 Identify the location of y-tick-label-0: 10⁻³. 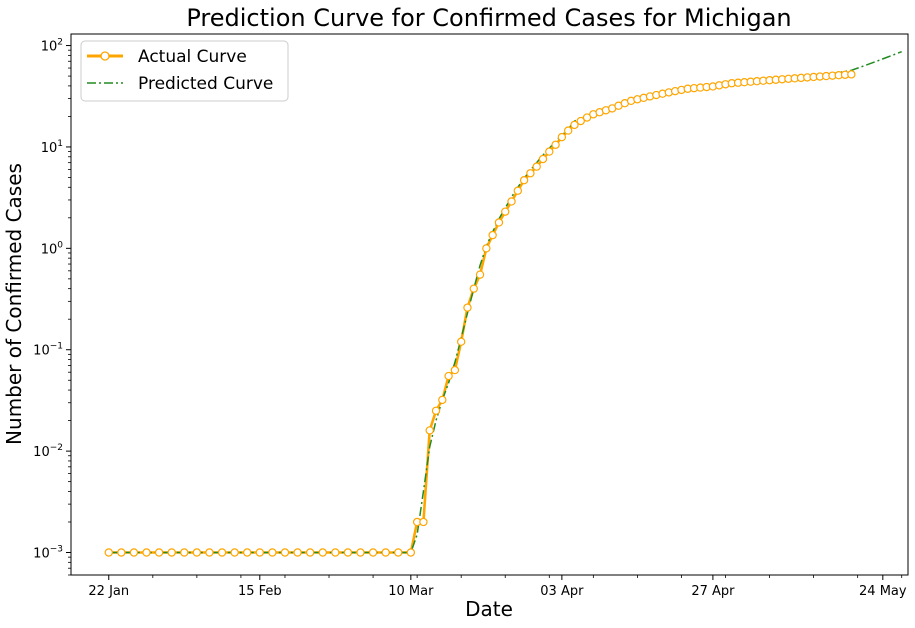
(48, 553).